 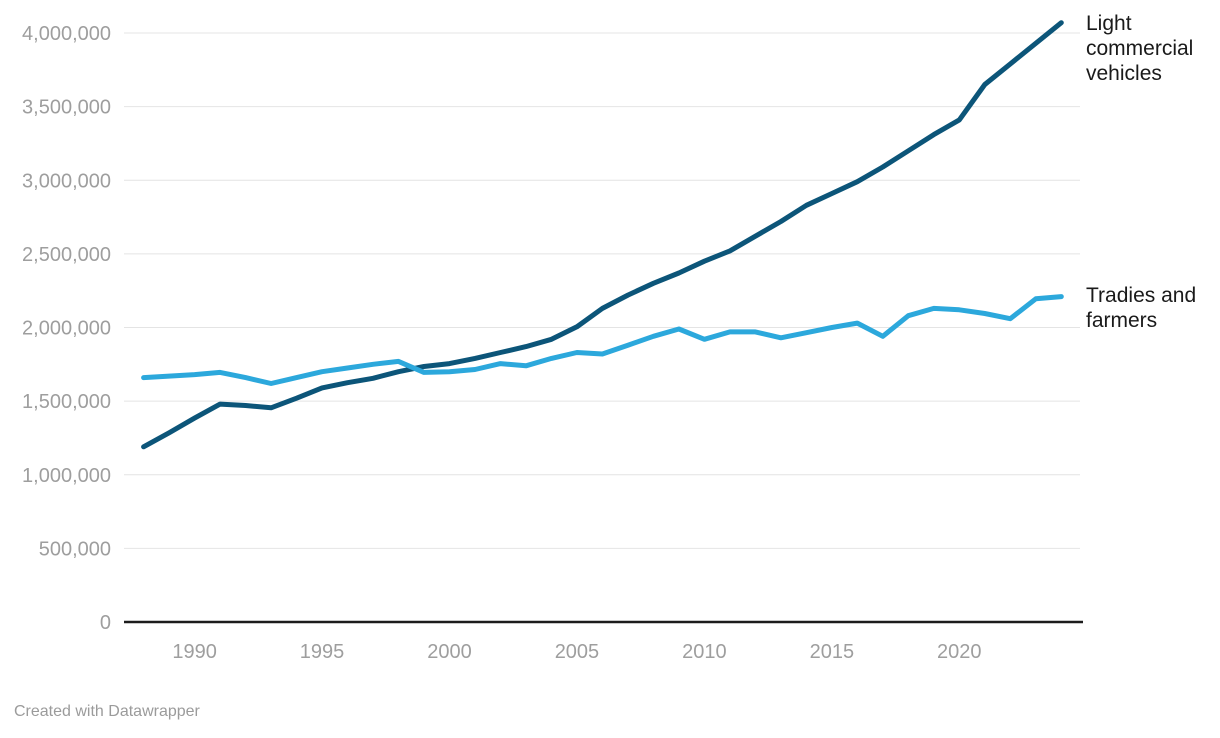 What do you see at coordinates (66, 108) in the screenshot?
I see `y-tick-label: 3,500,000` at bounding box center [66, 108].